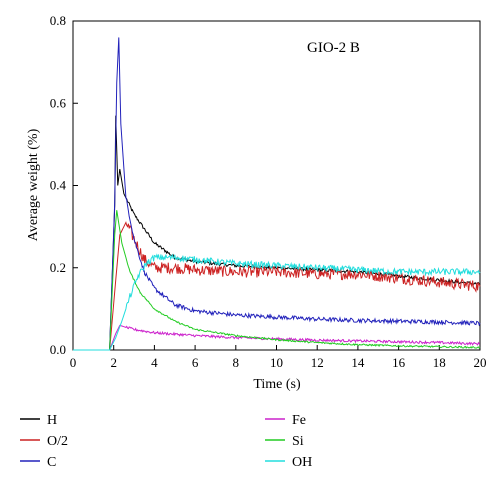 Image resolution: width=500 pixels, height=487 pixels. Describe the element at coordinates (299, 420) in the screenshot. I see `legend-label: Fe` at that location.